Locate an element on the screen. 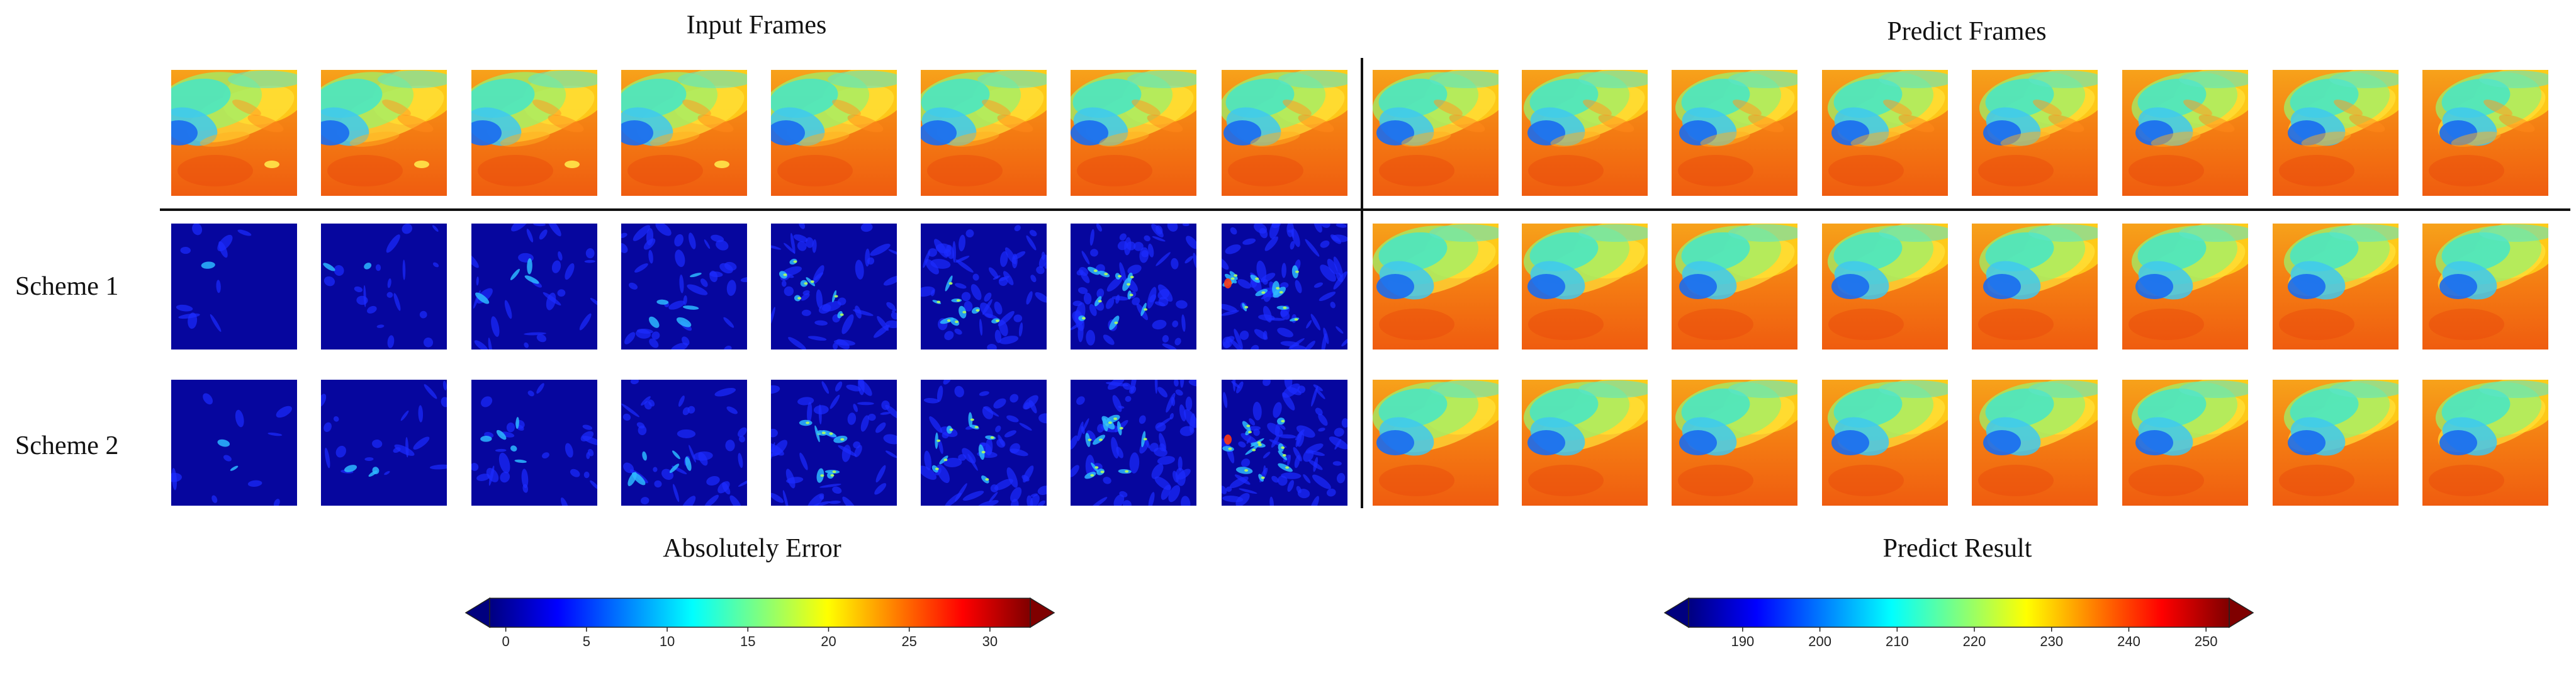 The height and width of the screenshot is (682, 2576). error-colorbar-tick-label-0: 0 is located at coordinates (506, 641).